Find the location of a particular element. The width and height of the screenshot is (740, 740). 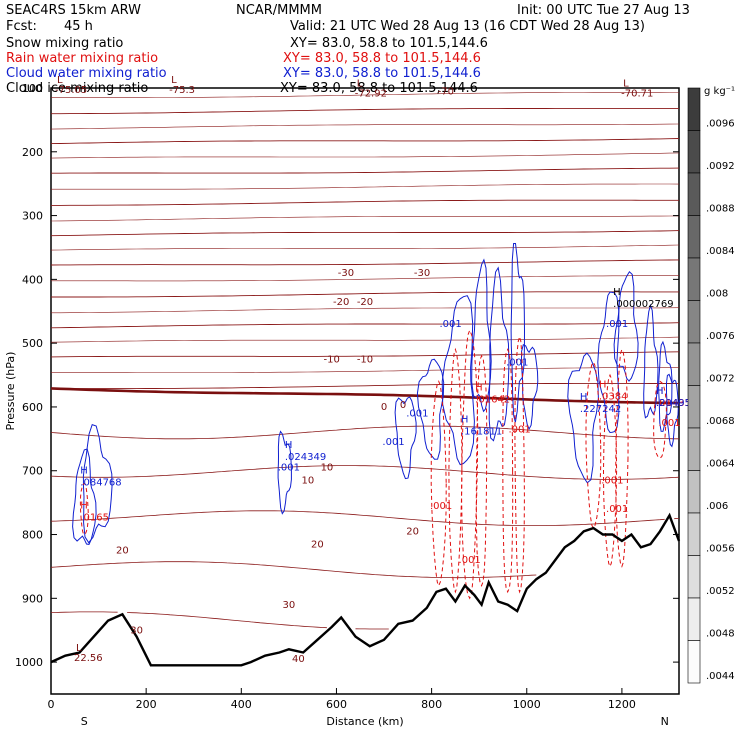

colorbar-unit: g kg⁻¹ is located at coordinates (719, 91).